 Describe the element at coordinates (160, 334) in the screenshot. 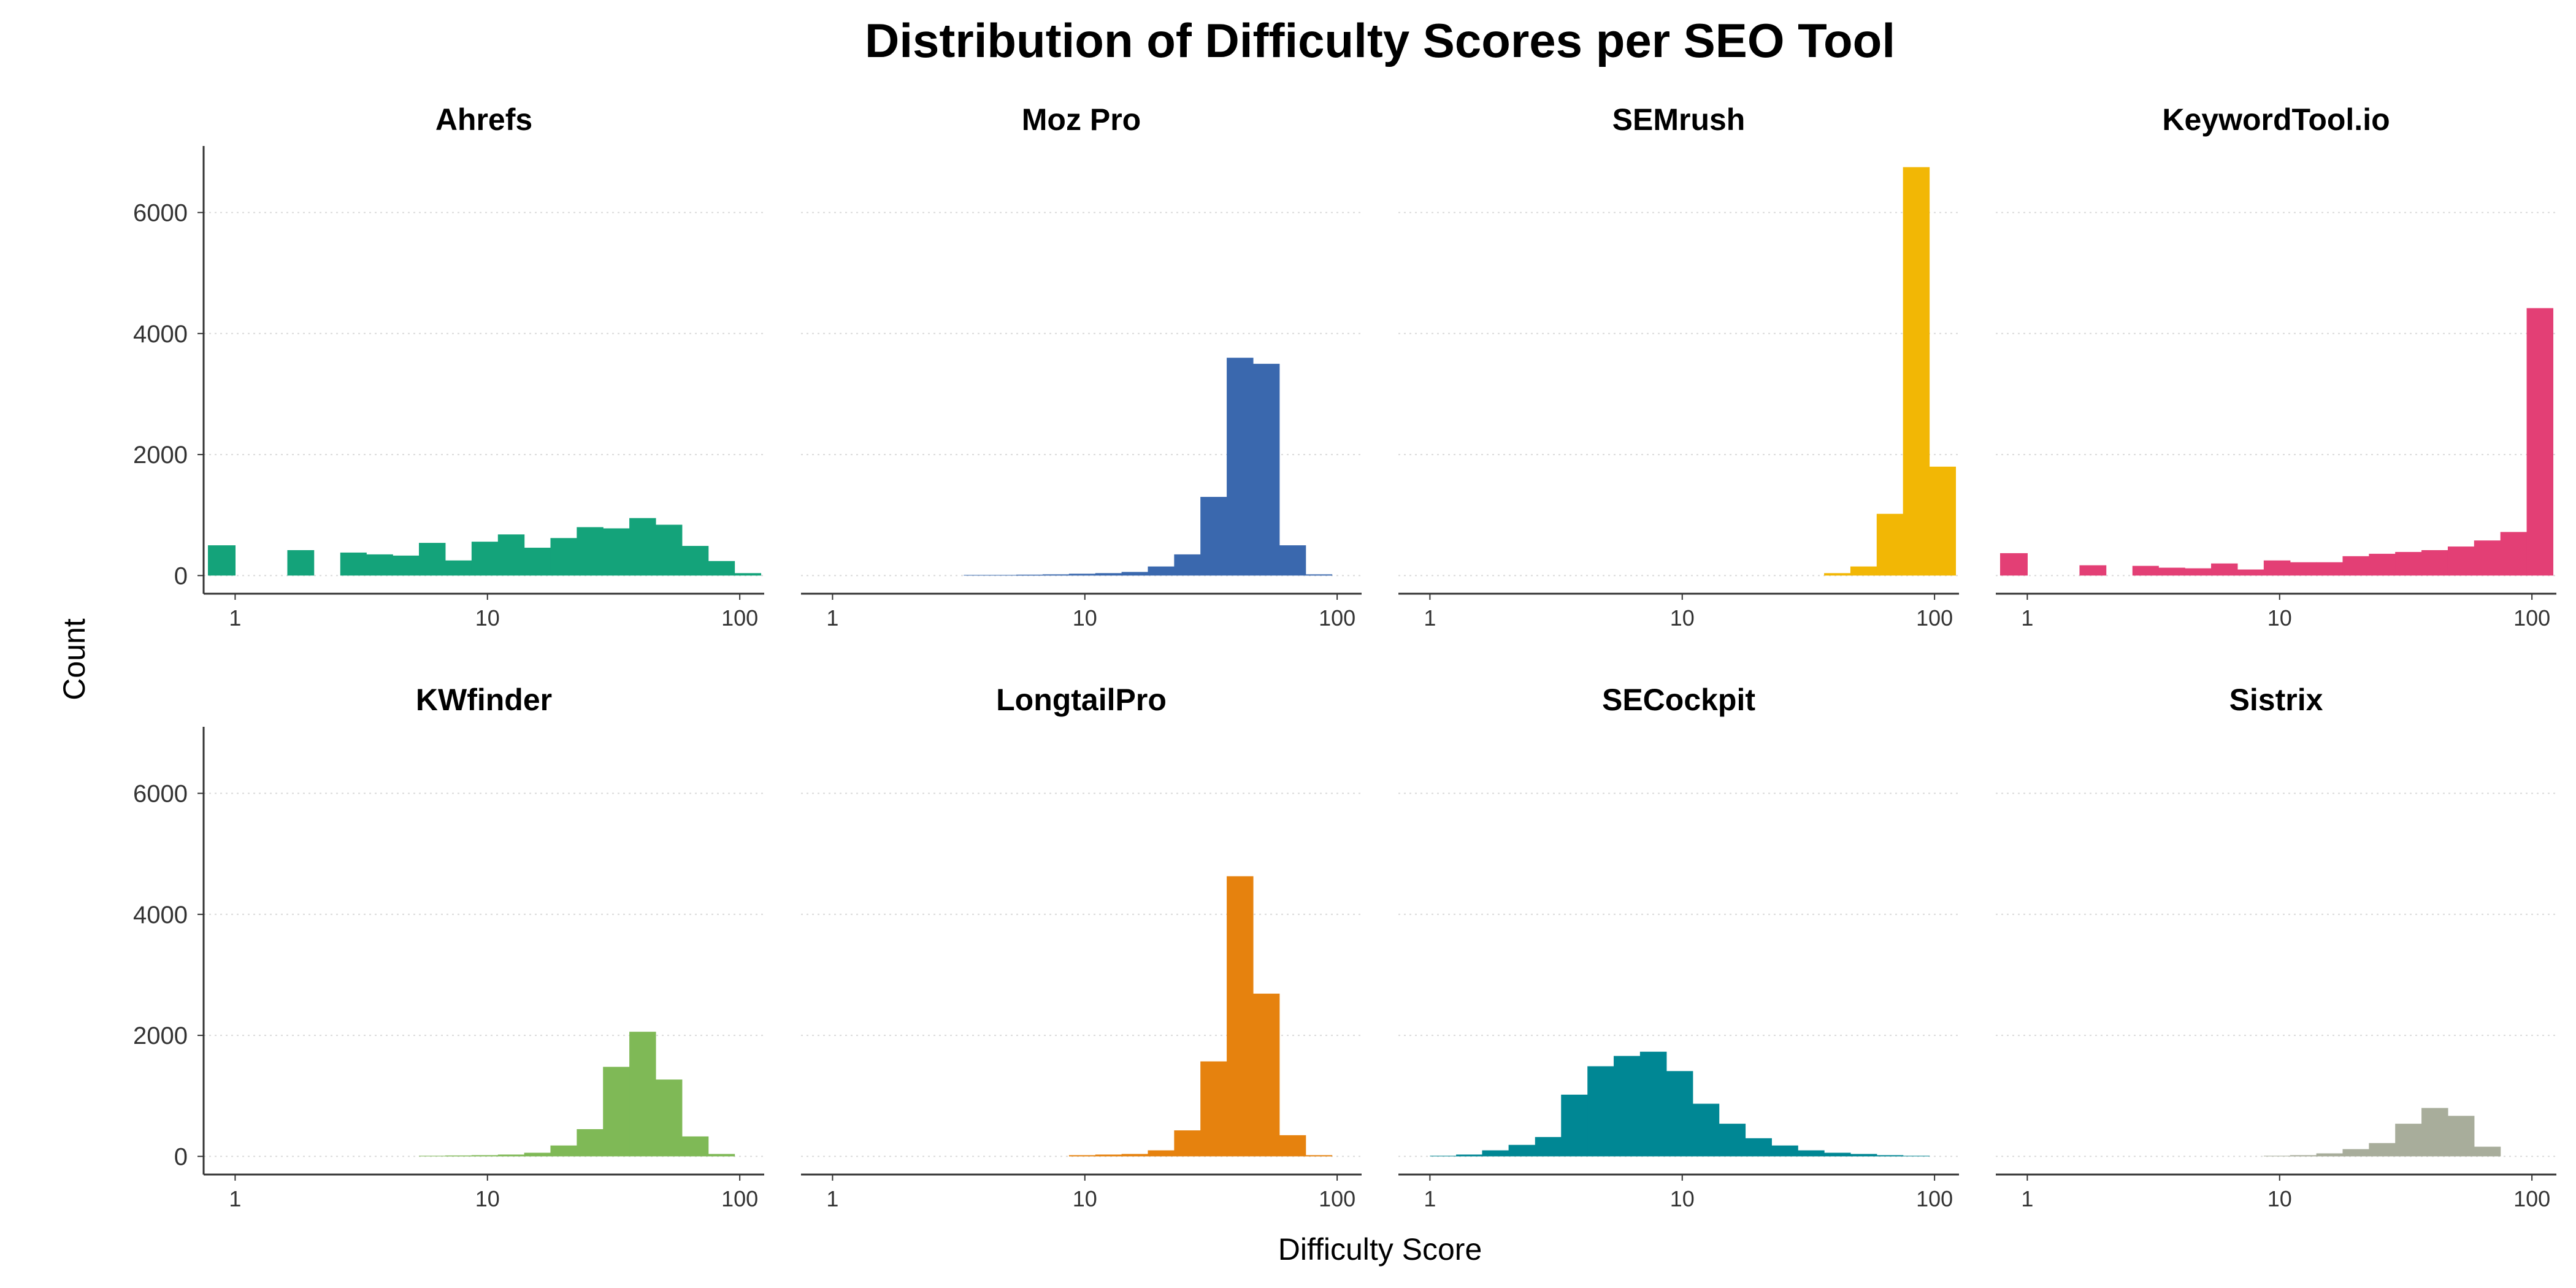

I see `y-tick-label: 4000` at that location.